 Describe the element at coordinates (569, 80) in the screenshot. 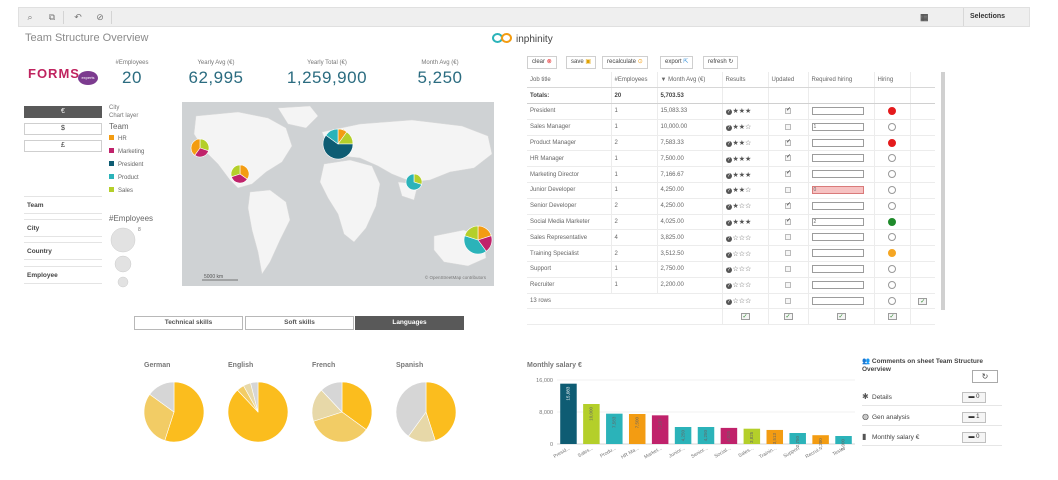

I see `col-job-title: Job title` at that location.